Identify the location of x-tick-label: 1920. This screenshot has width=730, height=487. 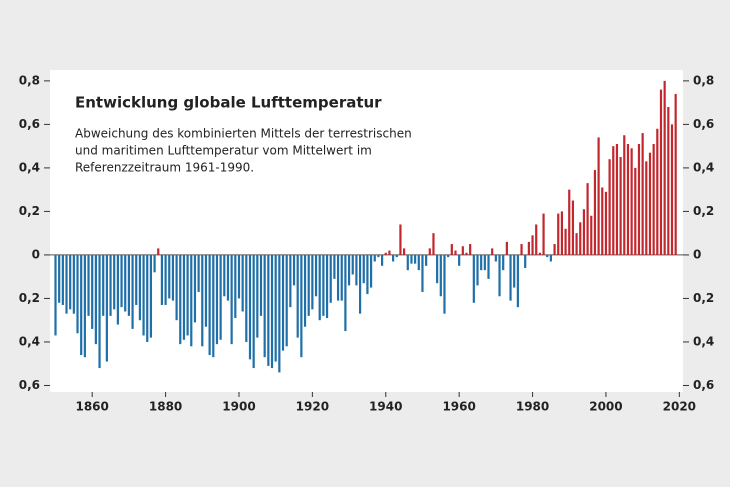
(312, 407).